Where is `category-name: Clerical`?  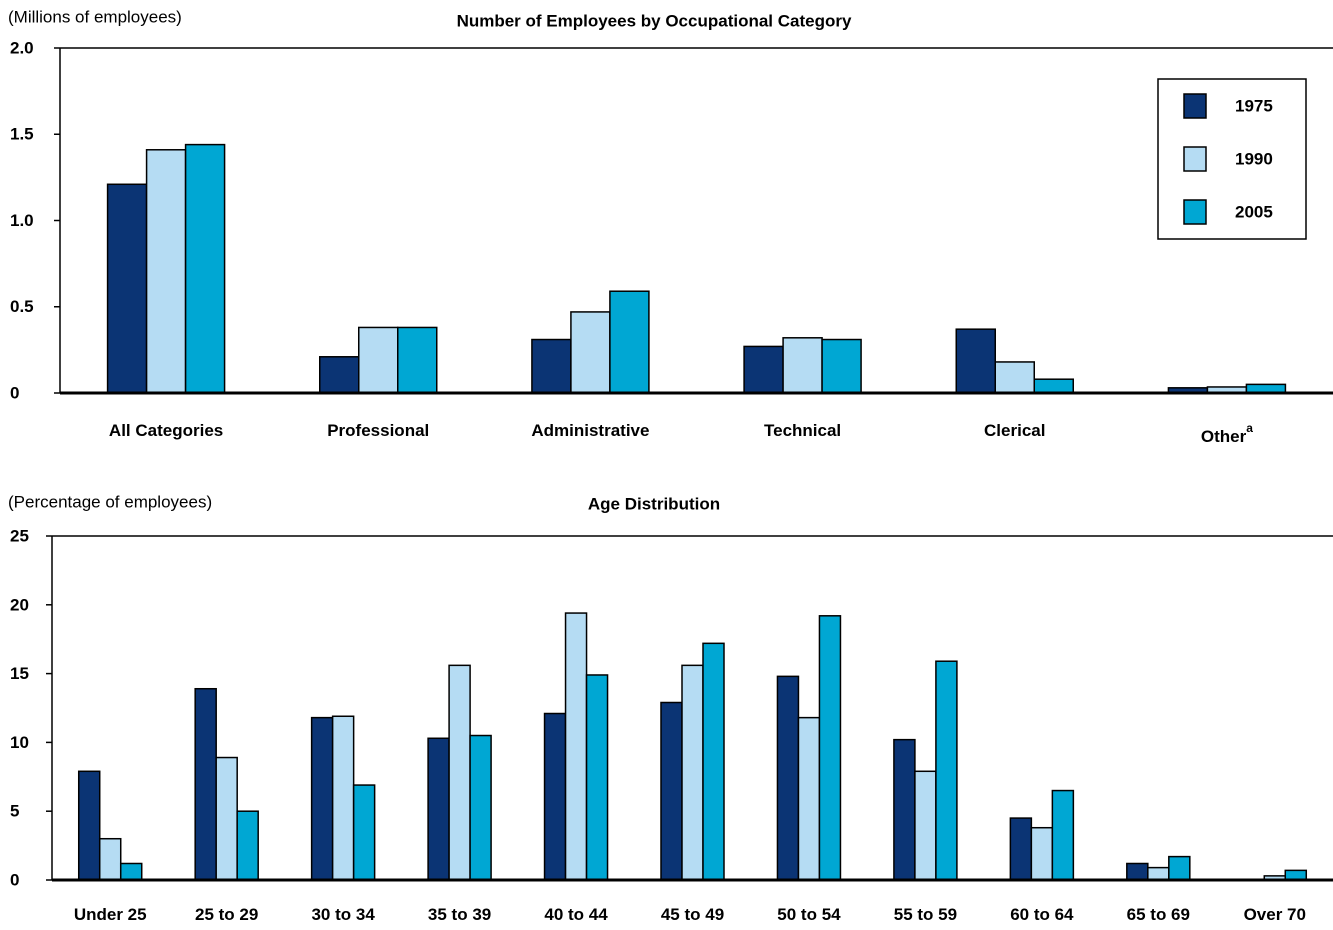
category-name: Clerical is located at coordinates (1014, 430).